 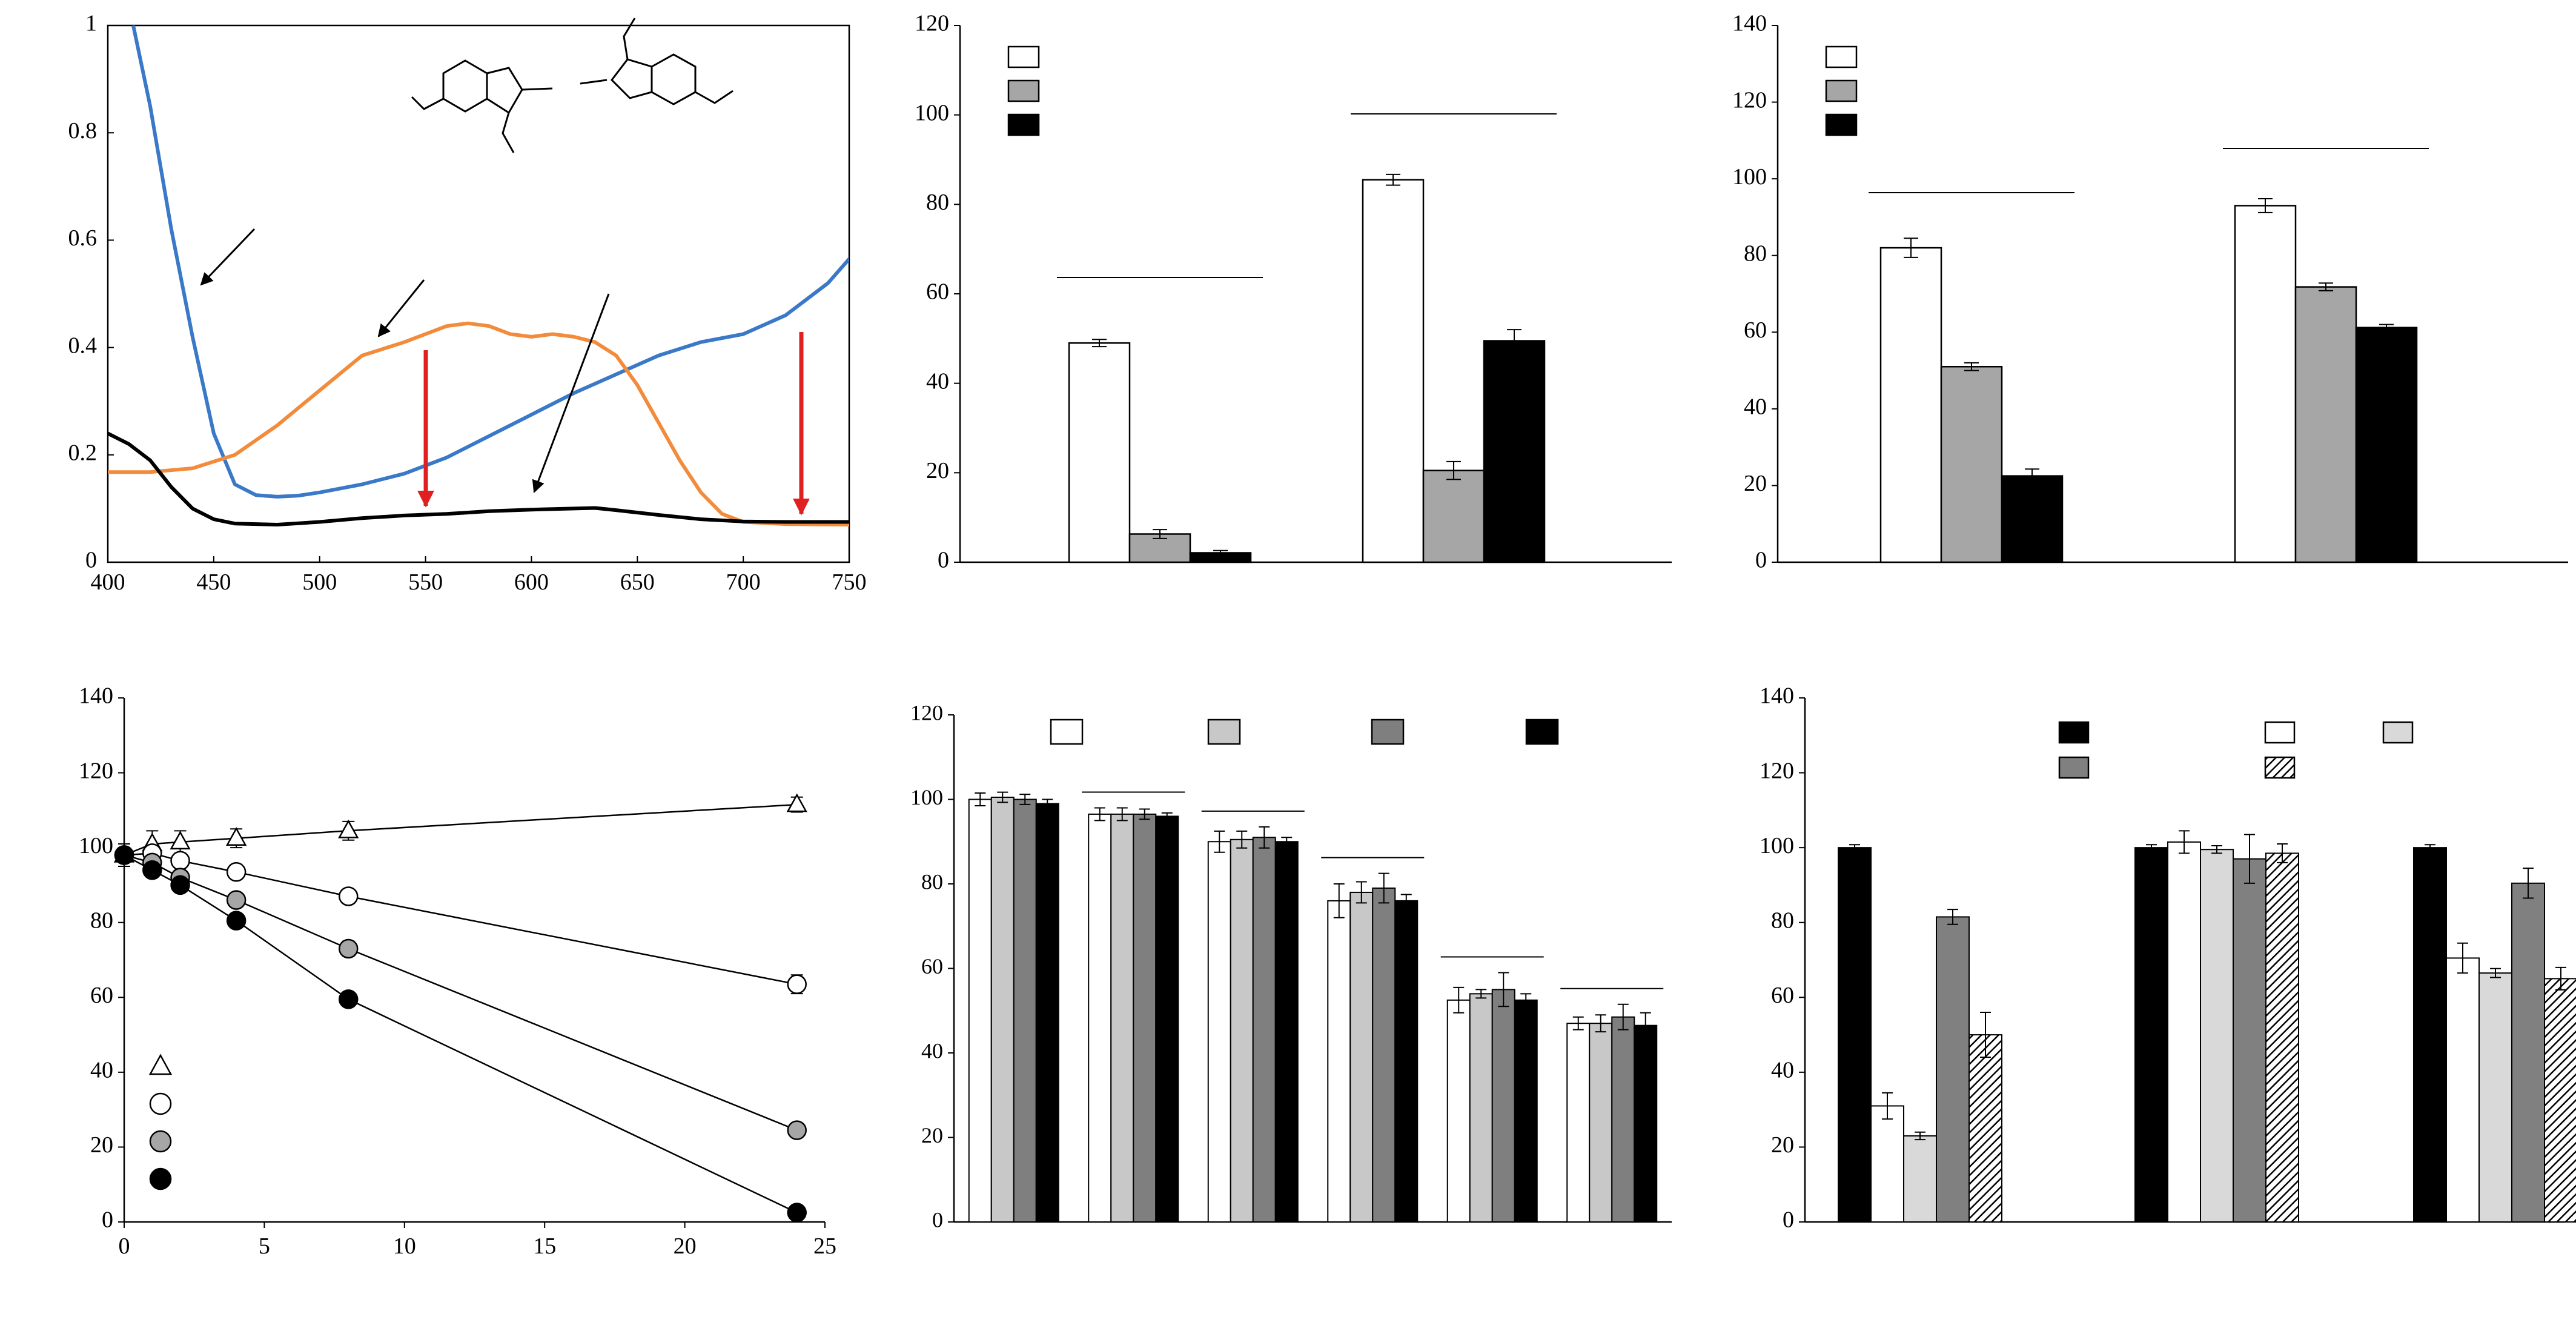 I want to click on x-tick-label: 25, so click(x=824, y=1246).